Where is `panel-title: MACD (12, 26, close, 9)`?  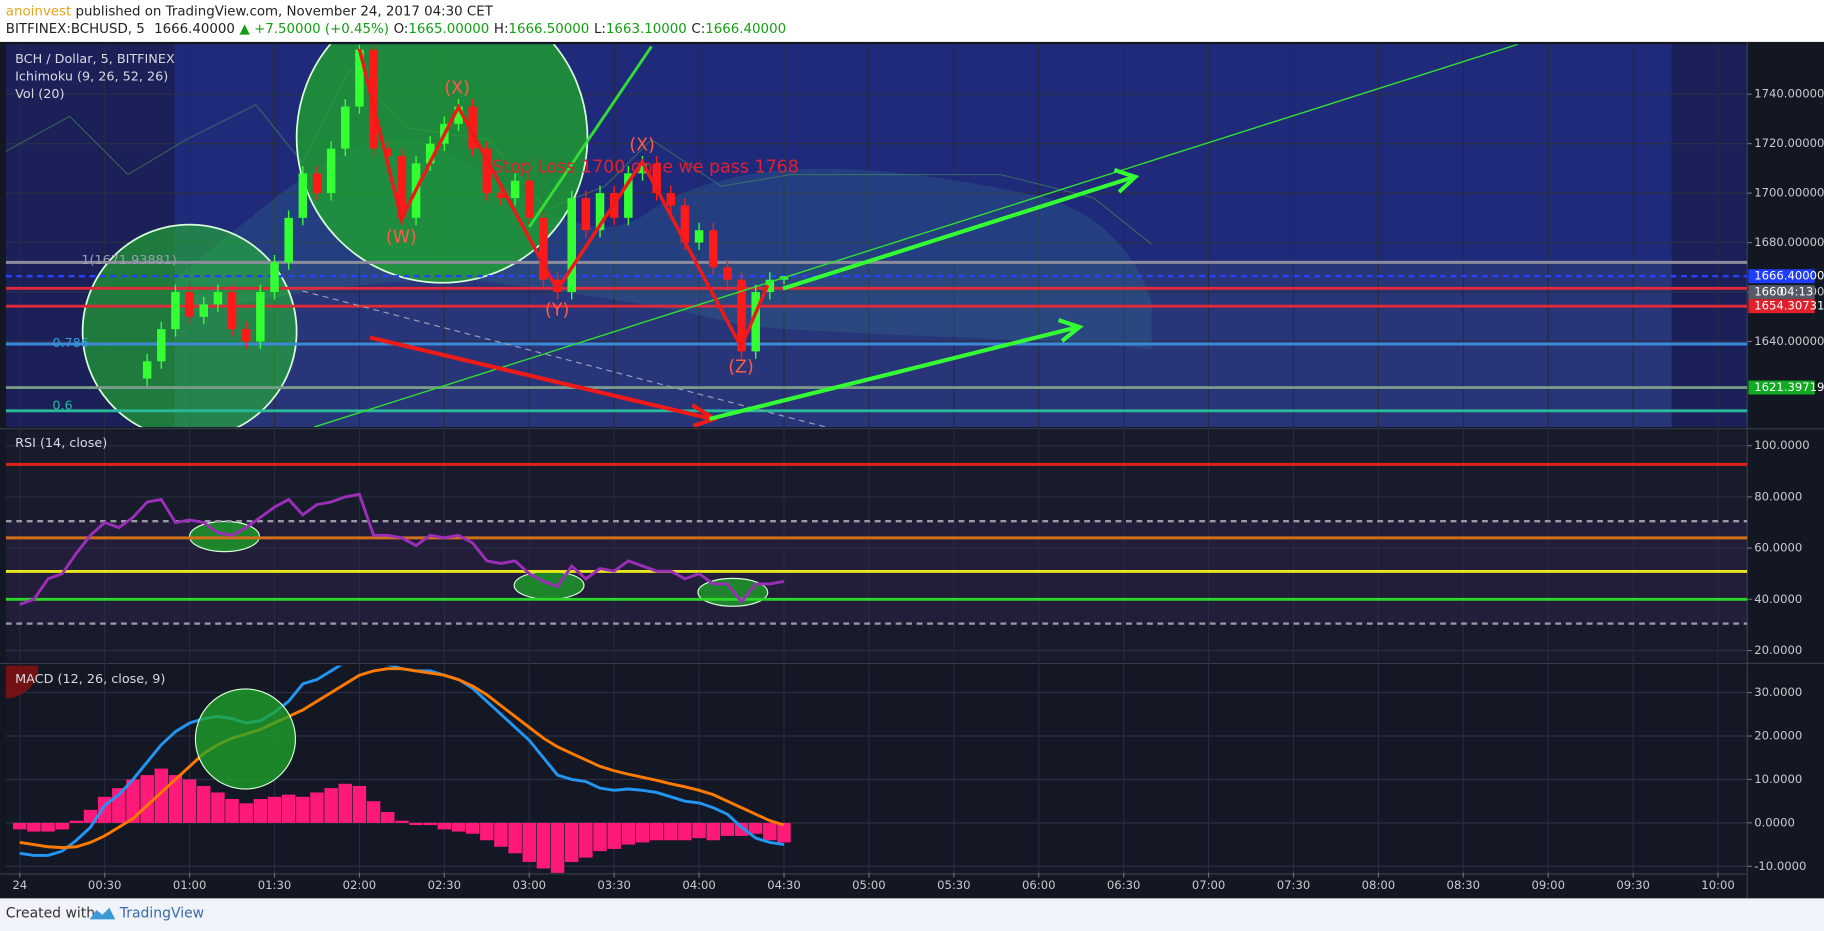 panel-title: MACD (12, 26, close, 9) is located at coordinates (90, 679).